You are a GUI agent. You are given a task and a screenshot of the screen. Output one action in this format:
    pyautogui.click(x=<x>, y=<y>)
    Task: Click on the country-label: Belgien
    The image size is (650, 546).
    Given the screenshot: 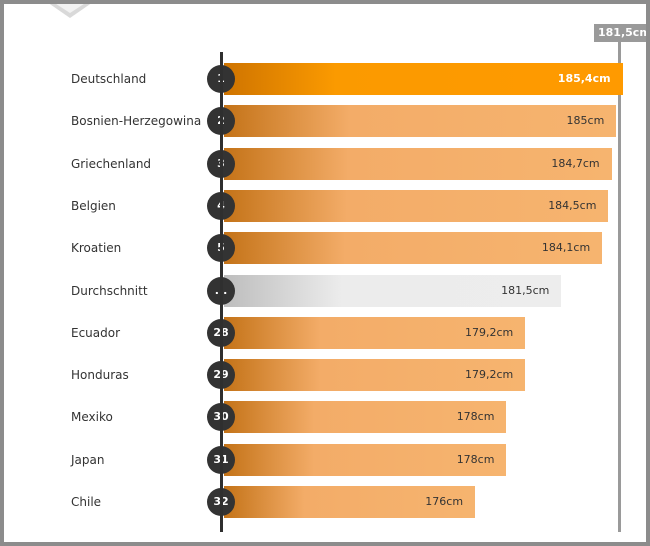 What is the action you would take?
    pyautogui.click(x=93, y=205)
    